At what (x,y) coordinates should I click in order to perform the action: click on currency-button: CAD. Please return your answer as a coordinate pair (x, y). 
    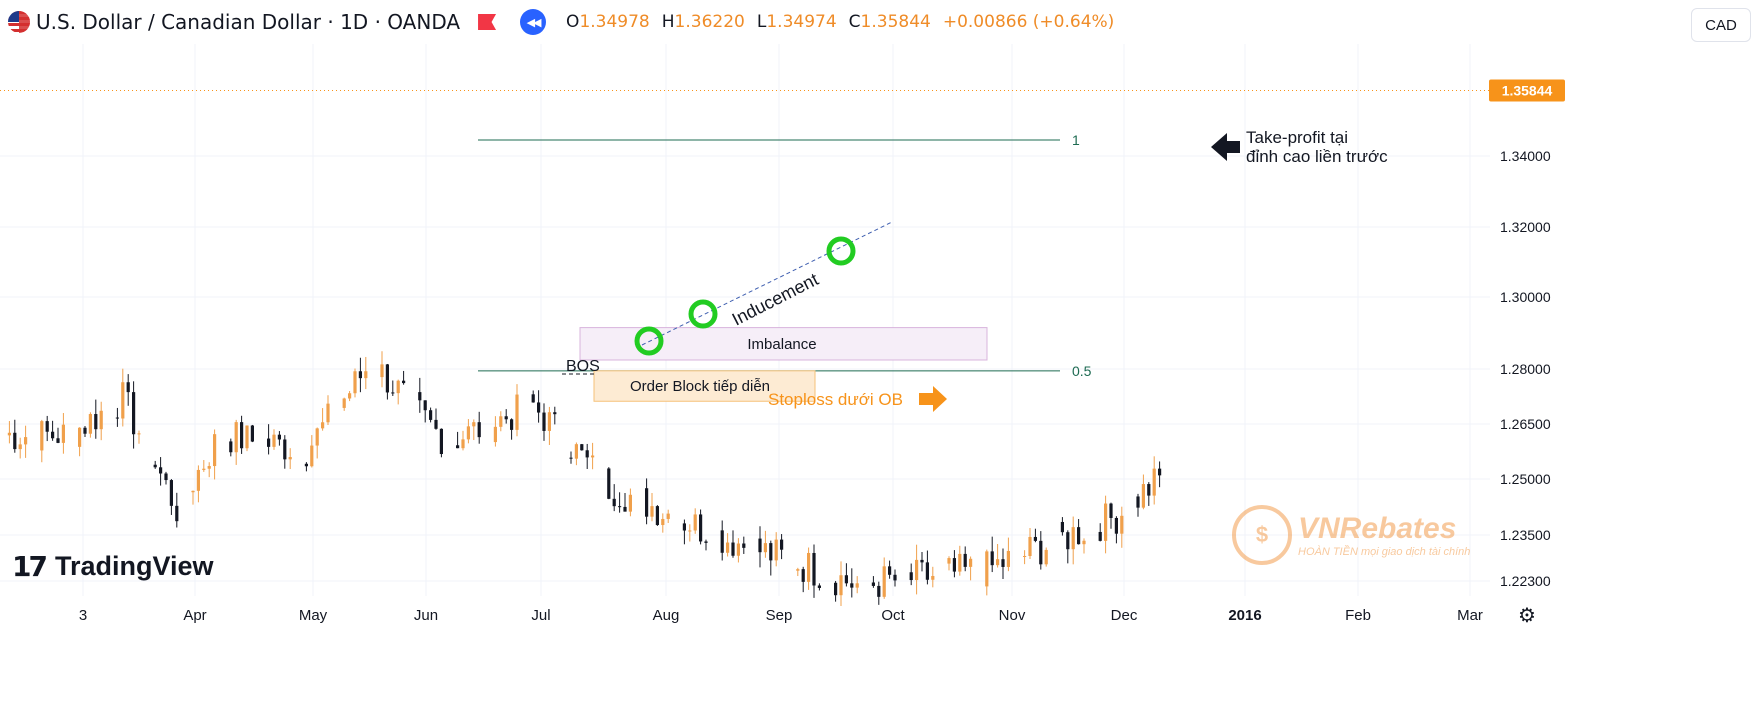
    Looking at the image, I should click on (1721, 25).